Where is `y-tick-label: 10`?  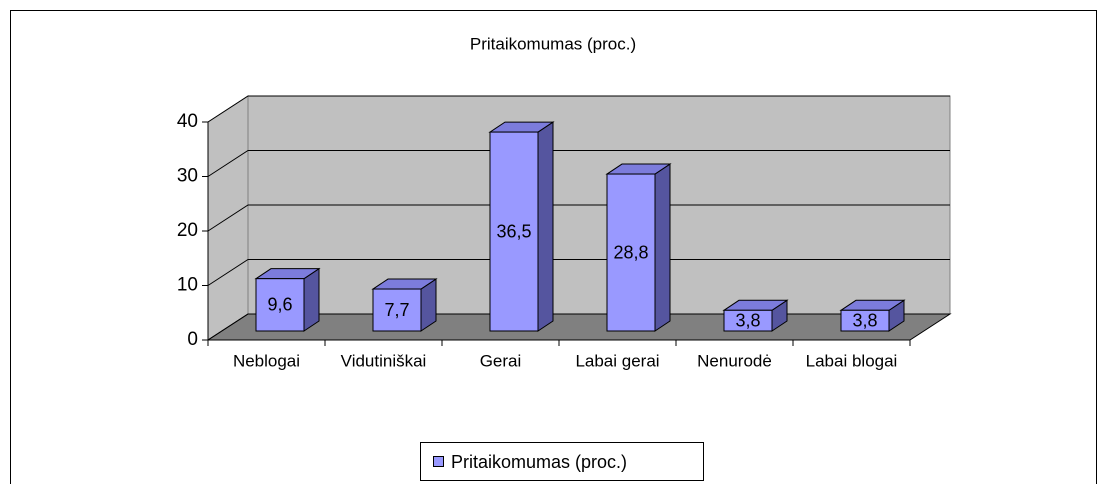 y-tick-label: 10 is located at coordinates (187, 285).